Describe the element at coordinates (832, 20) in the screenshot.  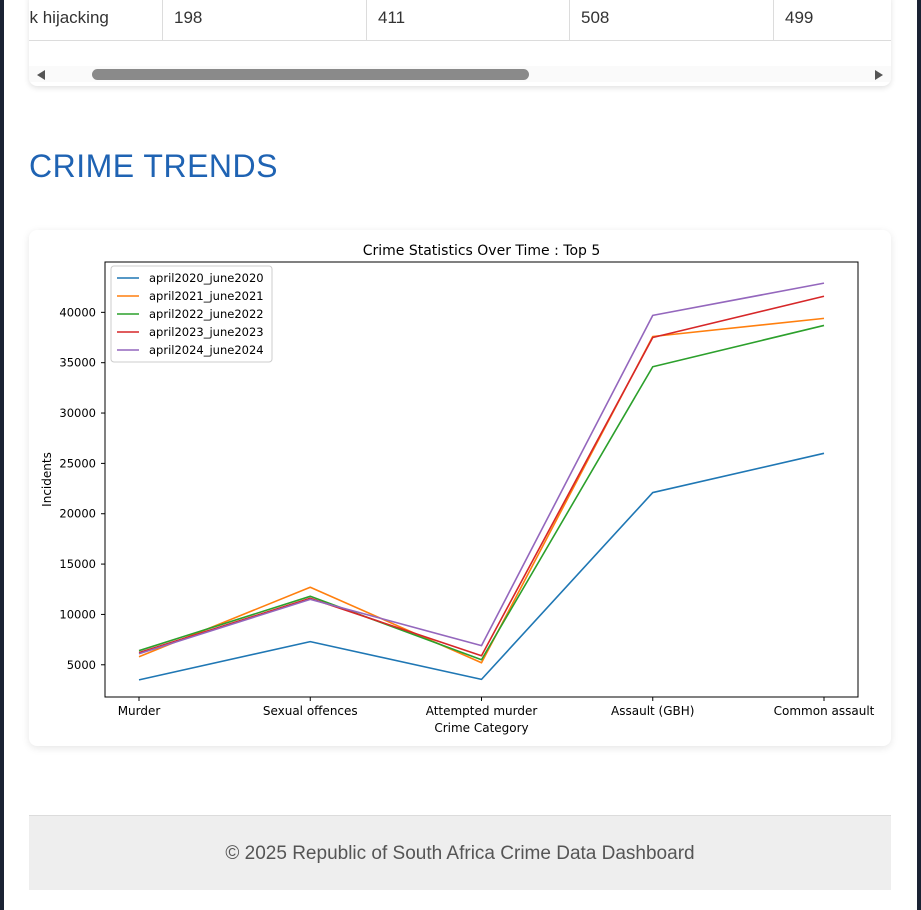
I see `table-cell-value: 499` at that location.